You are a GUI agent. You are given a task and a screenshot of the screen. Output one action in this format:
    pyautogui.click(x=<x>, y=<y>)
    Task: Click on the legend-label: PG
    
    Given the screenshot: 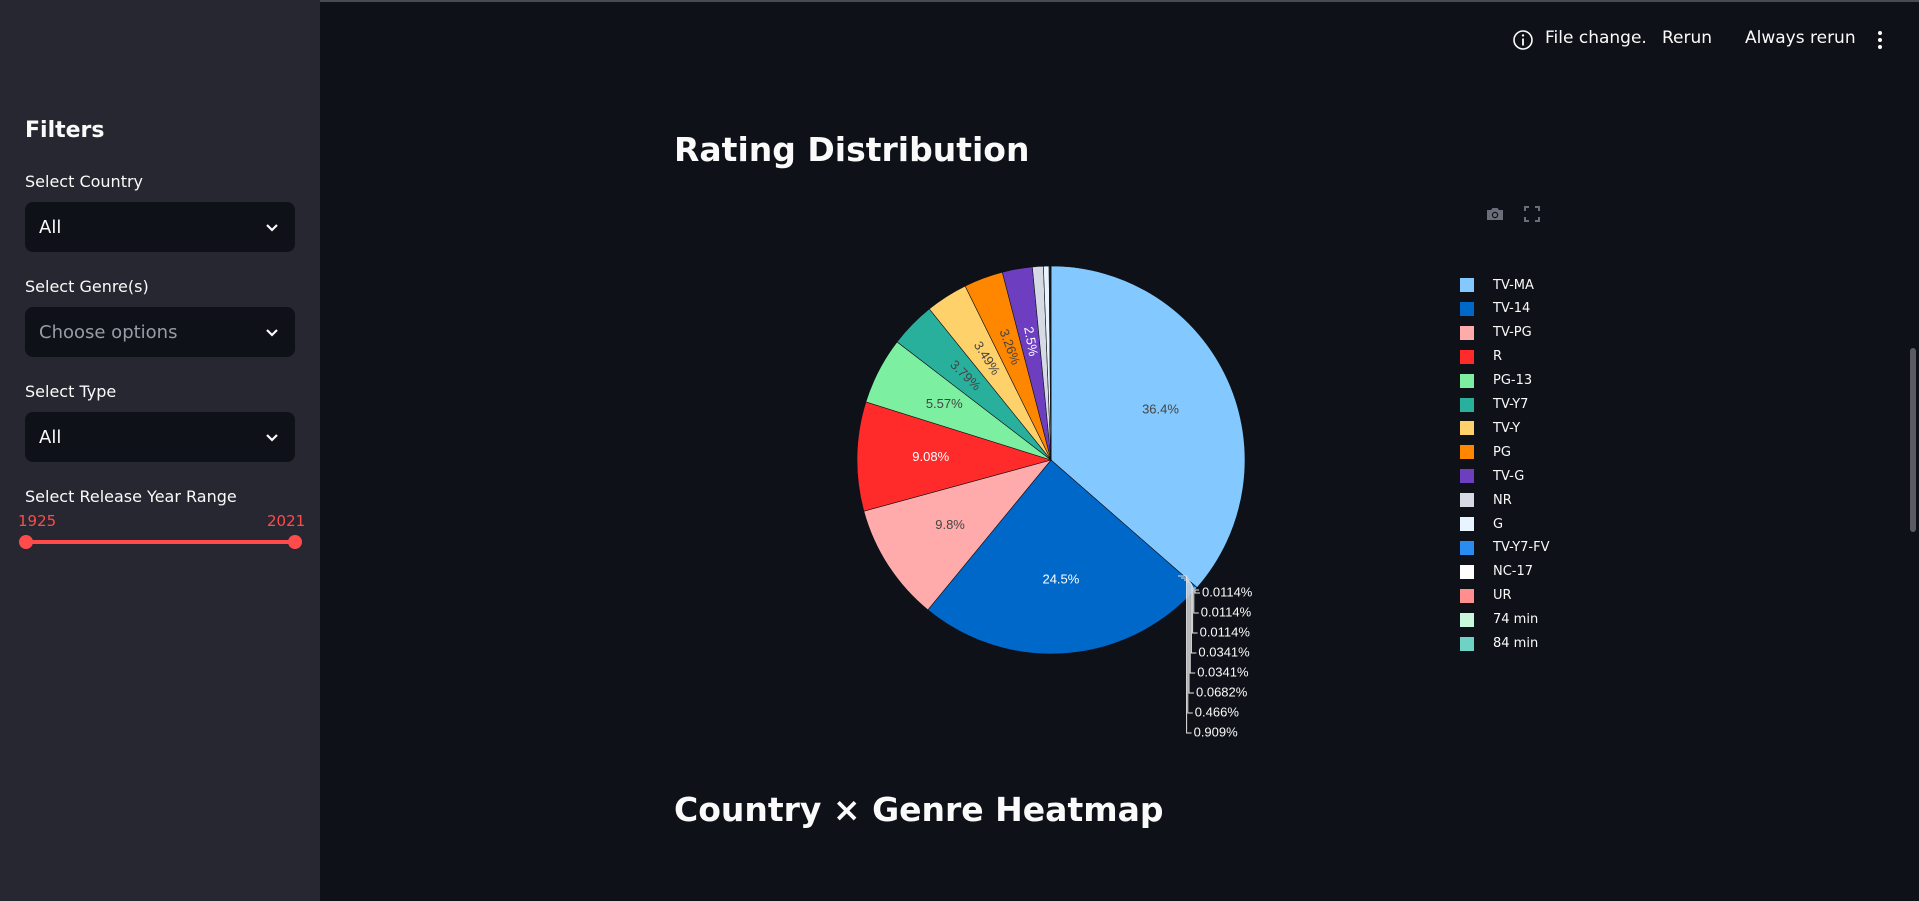 What is the action you would take?
    pyautogui.click(x=1502, y=452)
    